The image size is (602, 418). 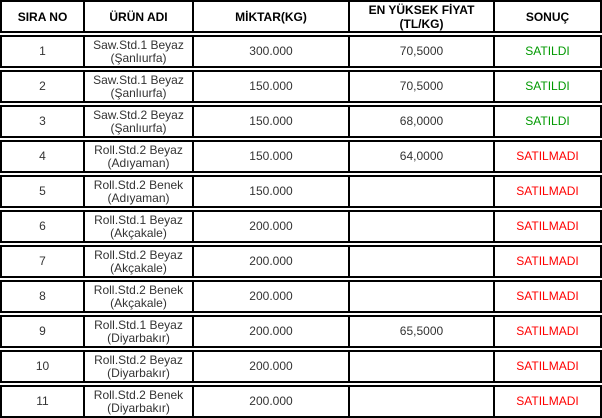 I want to click on header-cell-sonuc: SONUÇ, so click(x=546, y=16).